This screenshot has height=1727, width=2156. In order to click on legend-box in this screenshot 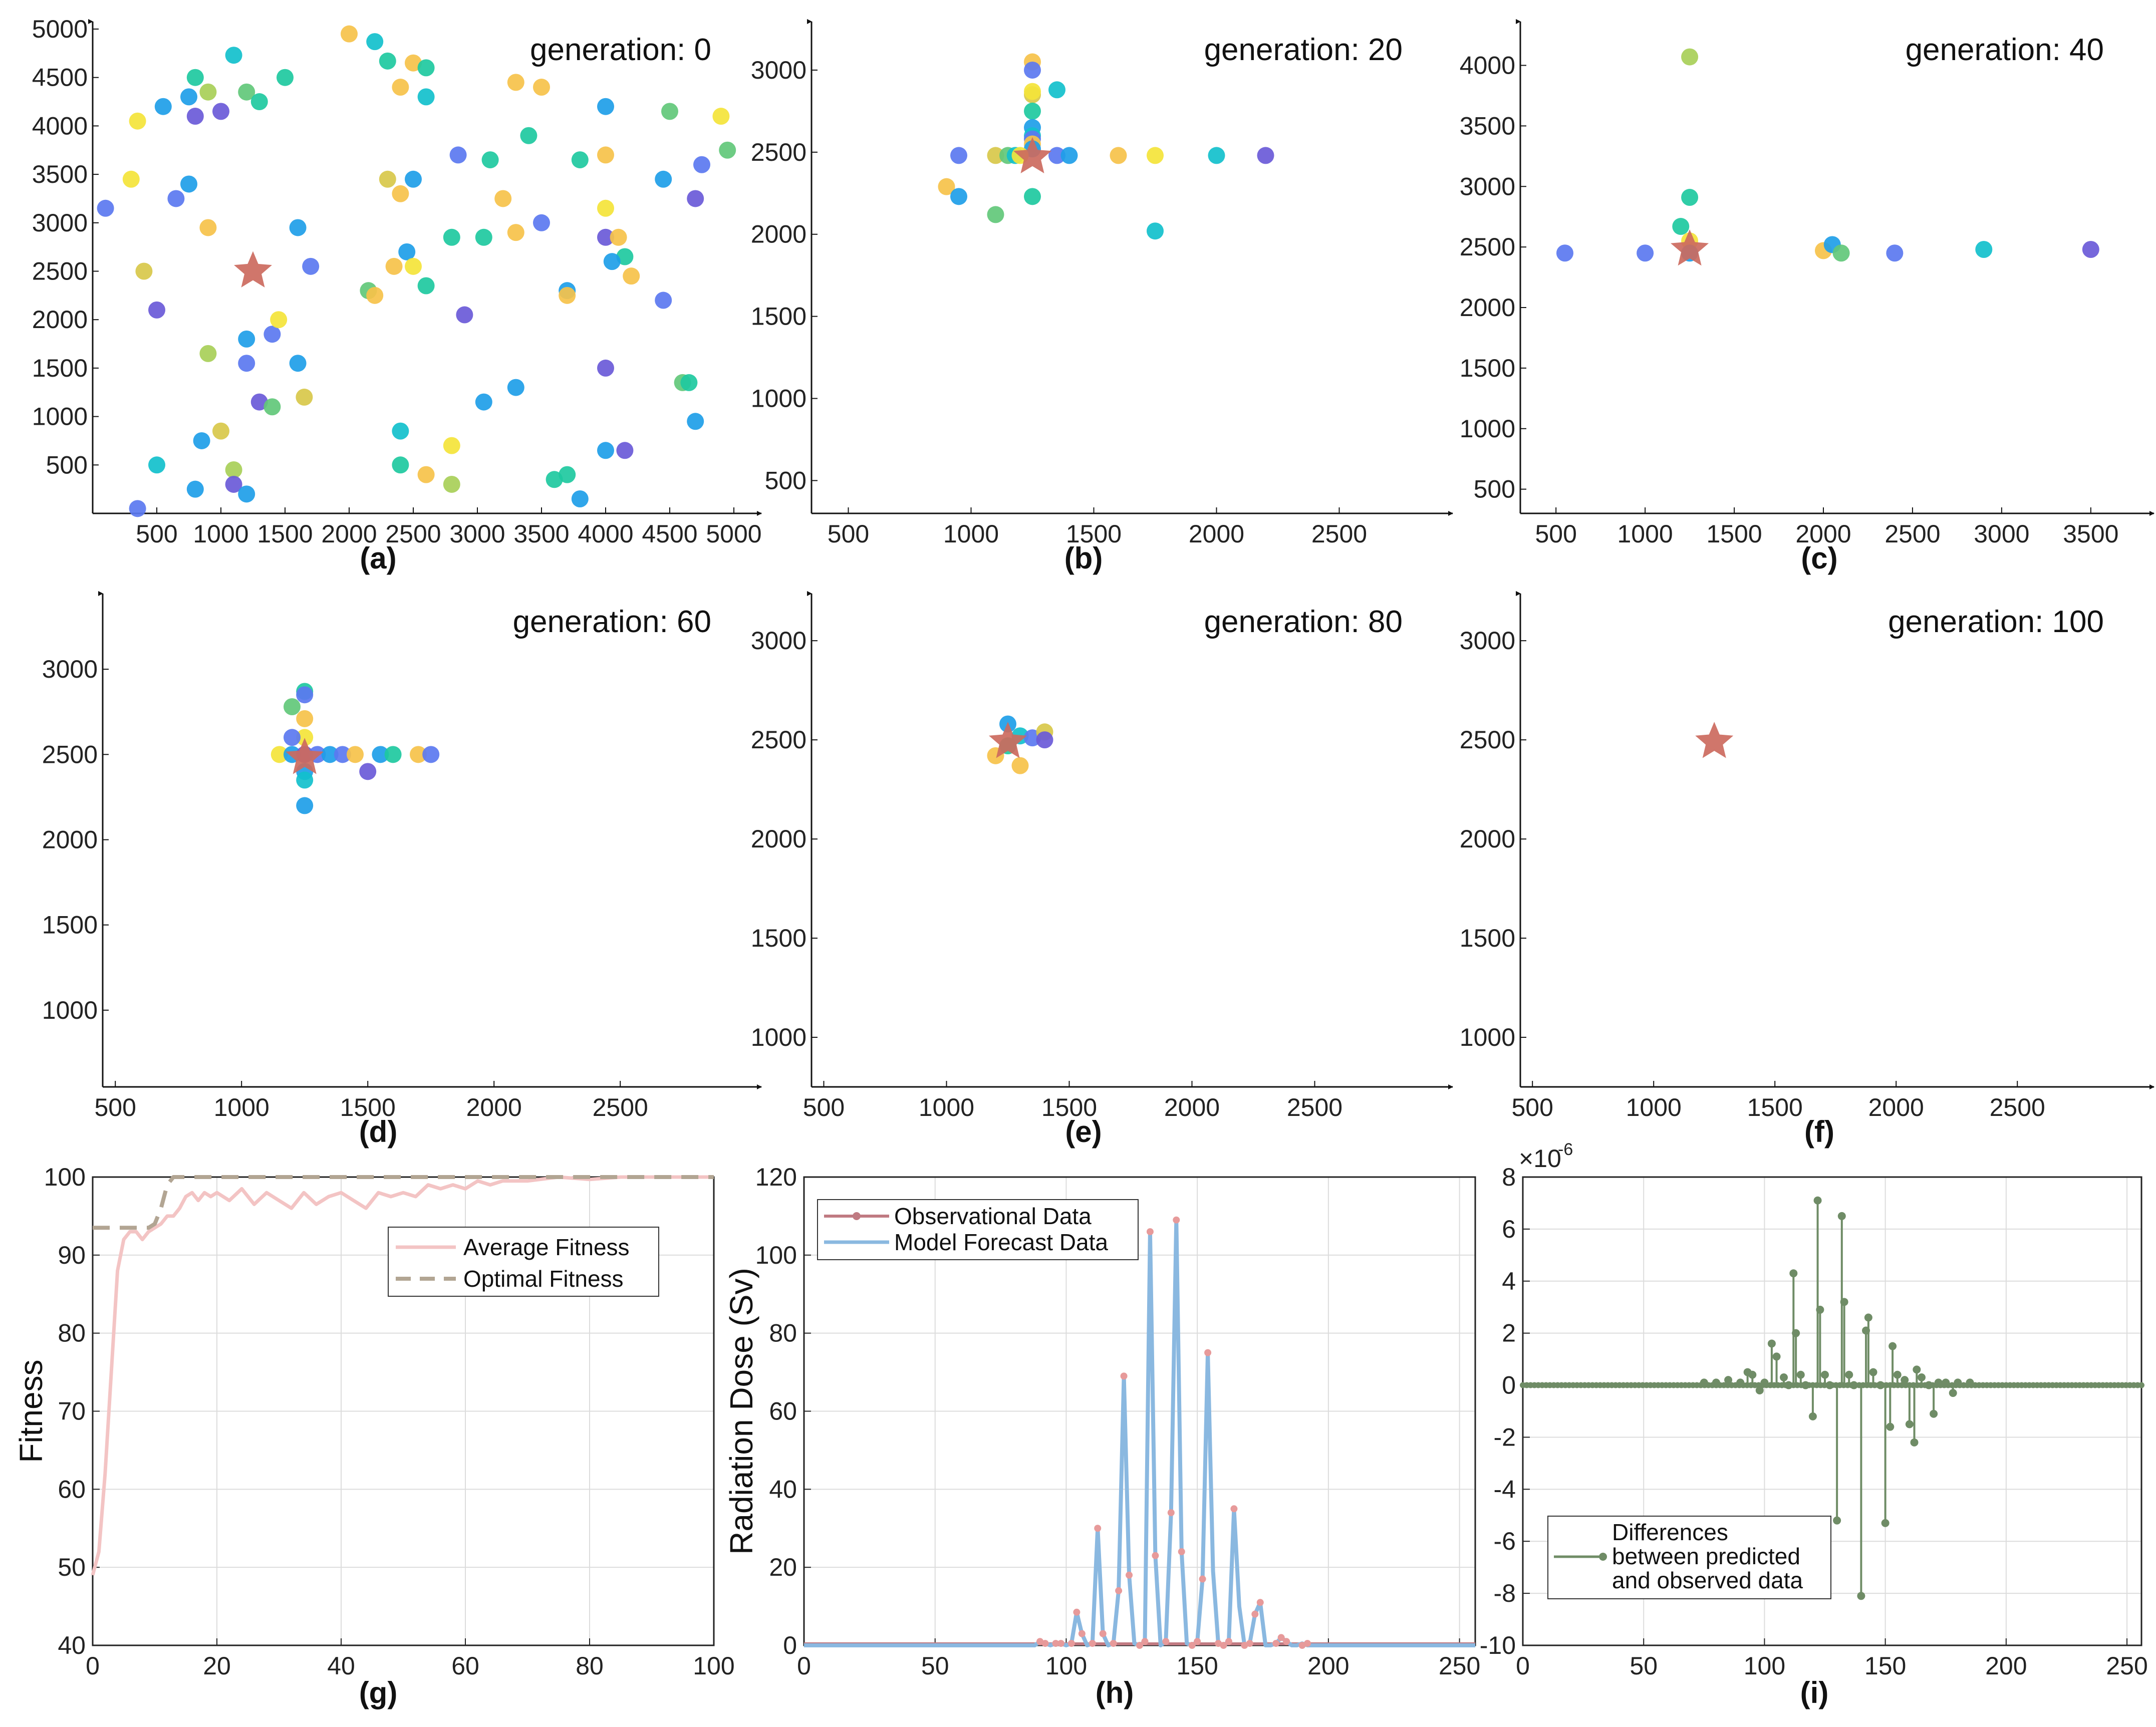, I will do `click(523, 1262)`.